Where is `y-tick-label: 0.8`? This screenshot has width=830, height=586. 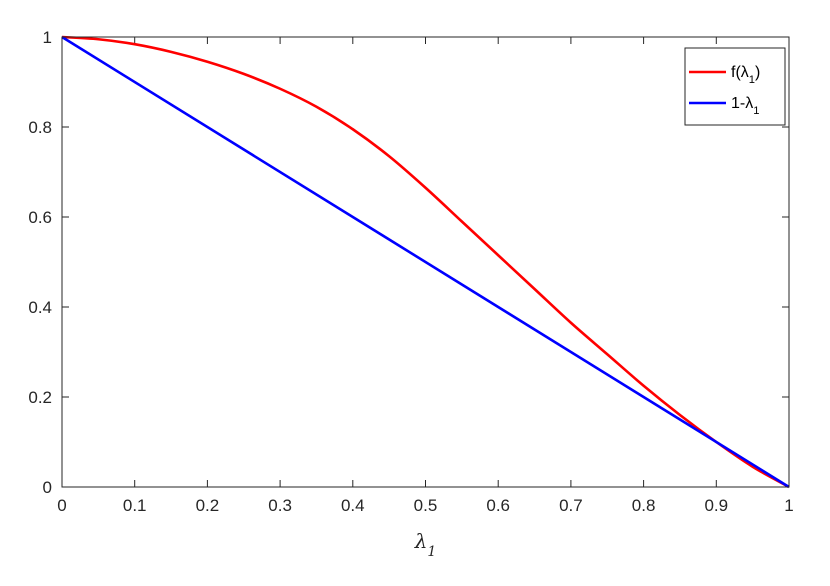 y-tick-label: 0.8 is located at coordinates (40, 127).